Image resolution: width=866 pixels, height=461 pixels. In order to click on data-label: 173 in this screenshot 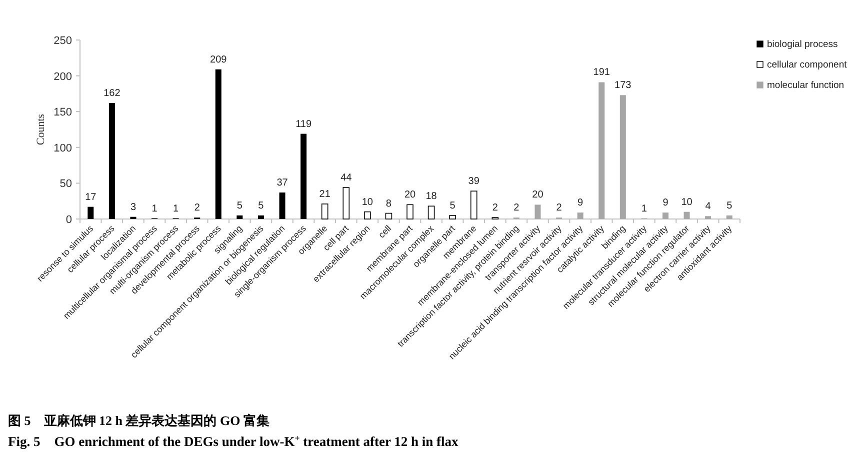, I will do `click(623, 86)`.